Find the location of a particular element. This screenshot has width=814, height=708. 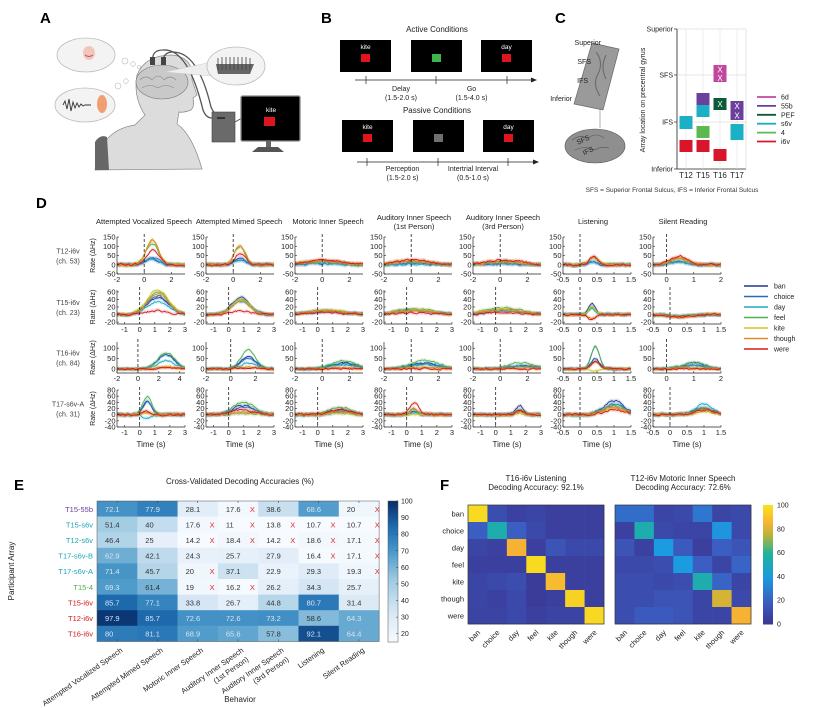

heatmap-cell: 13.8 X is located at coordinates (278, 524).